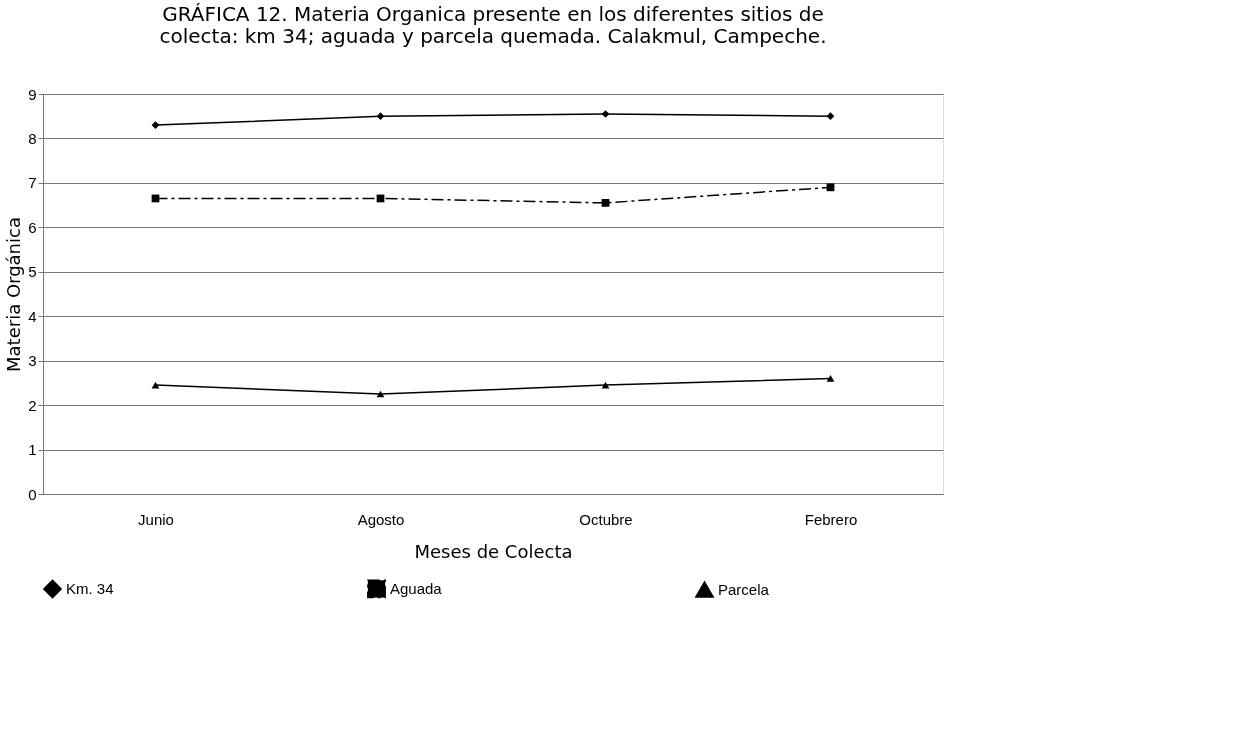 The height and width of the screenshot is (738, 1246). Describe the element at coordinates (32, 227) in the screenshot. I see `y-tick-label: 6` at that location.